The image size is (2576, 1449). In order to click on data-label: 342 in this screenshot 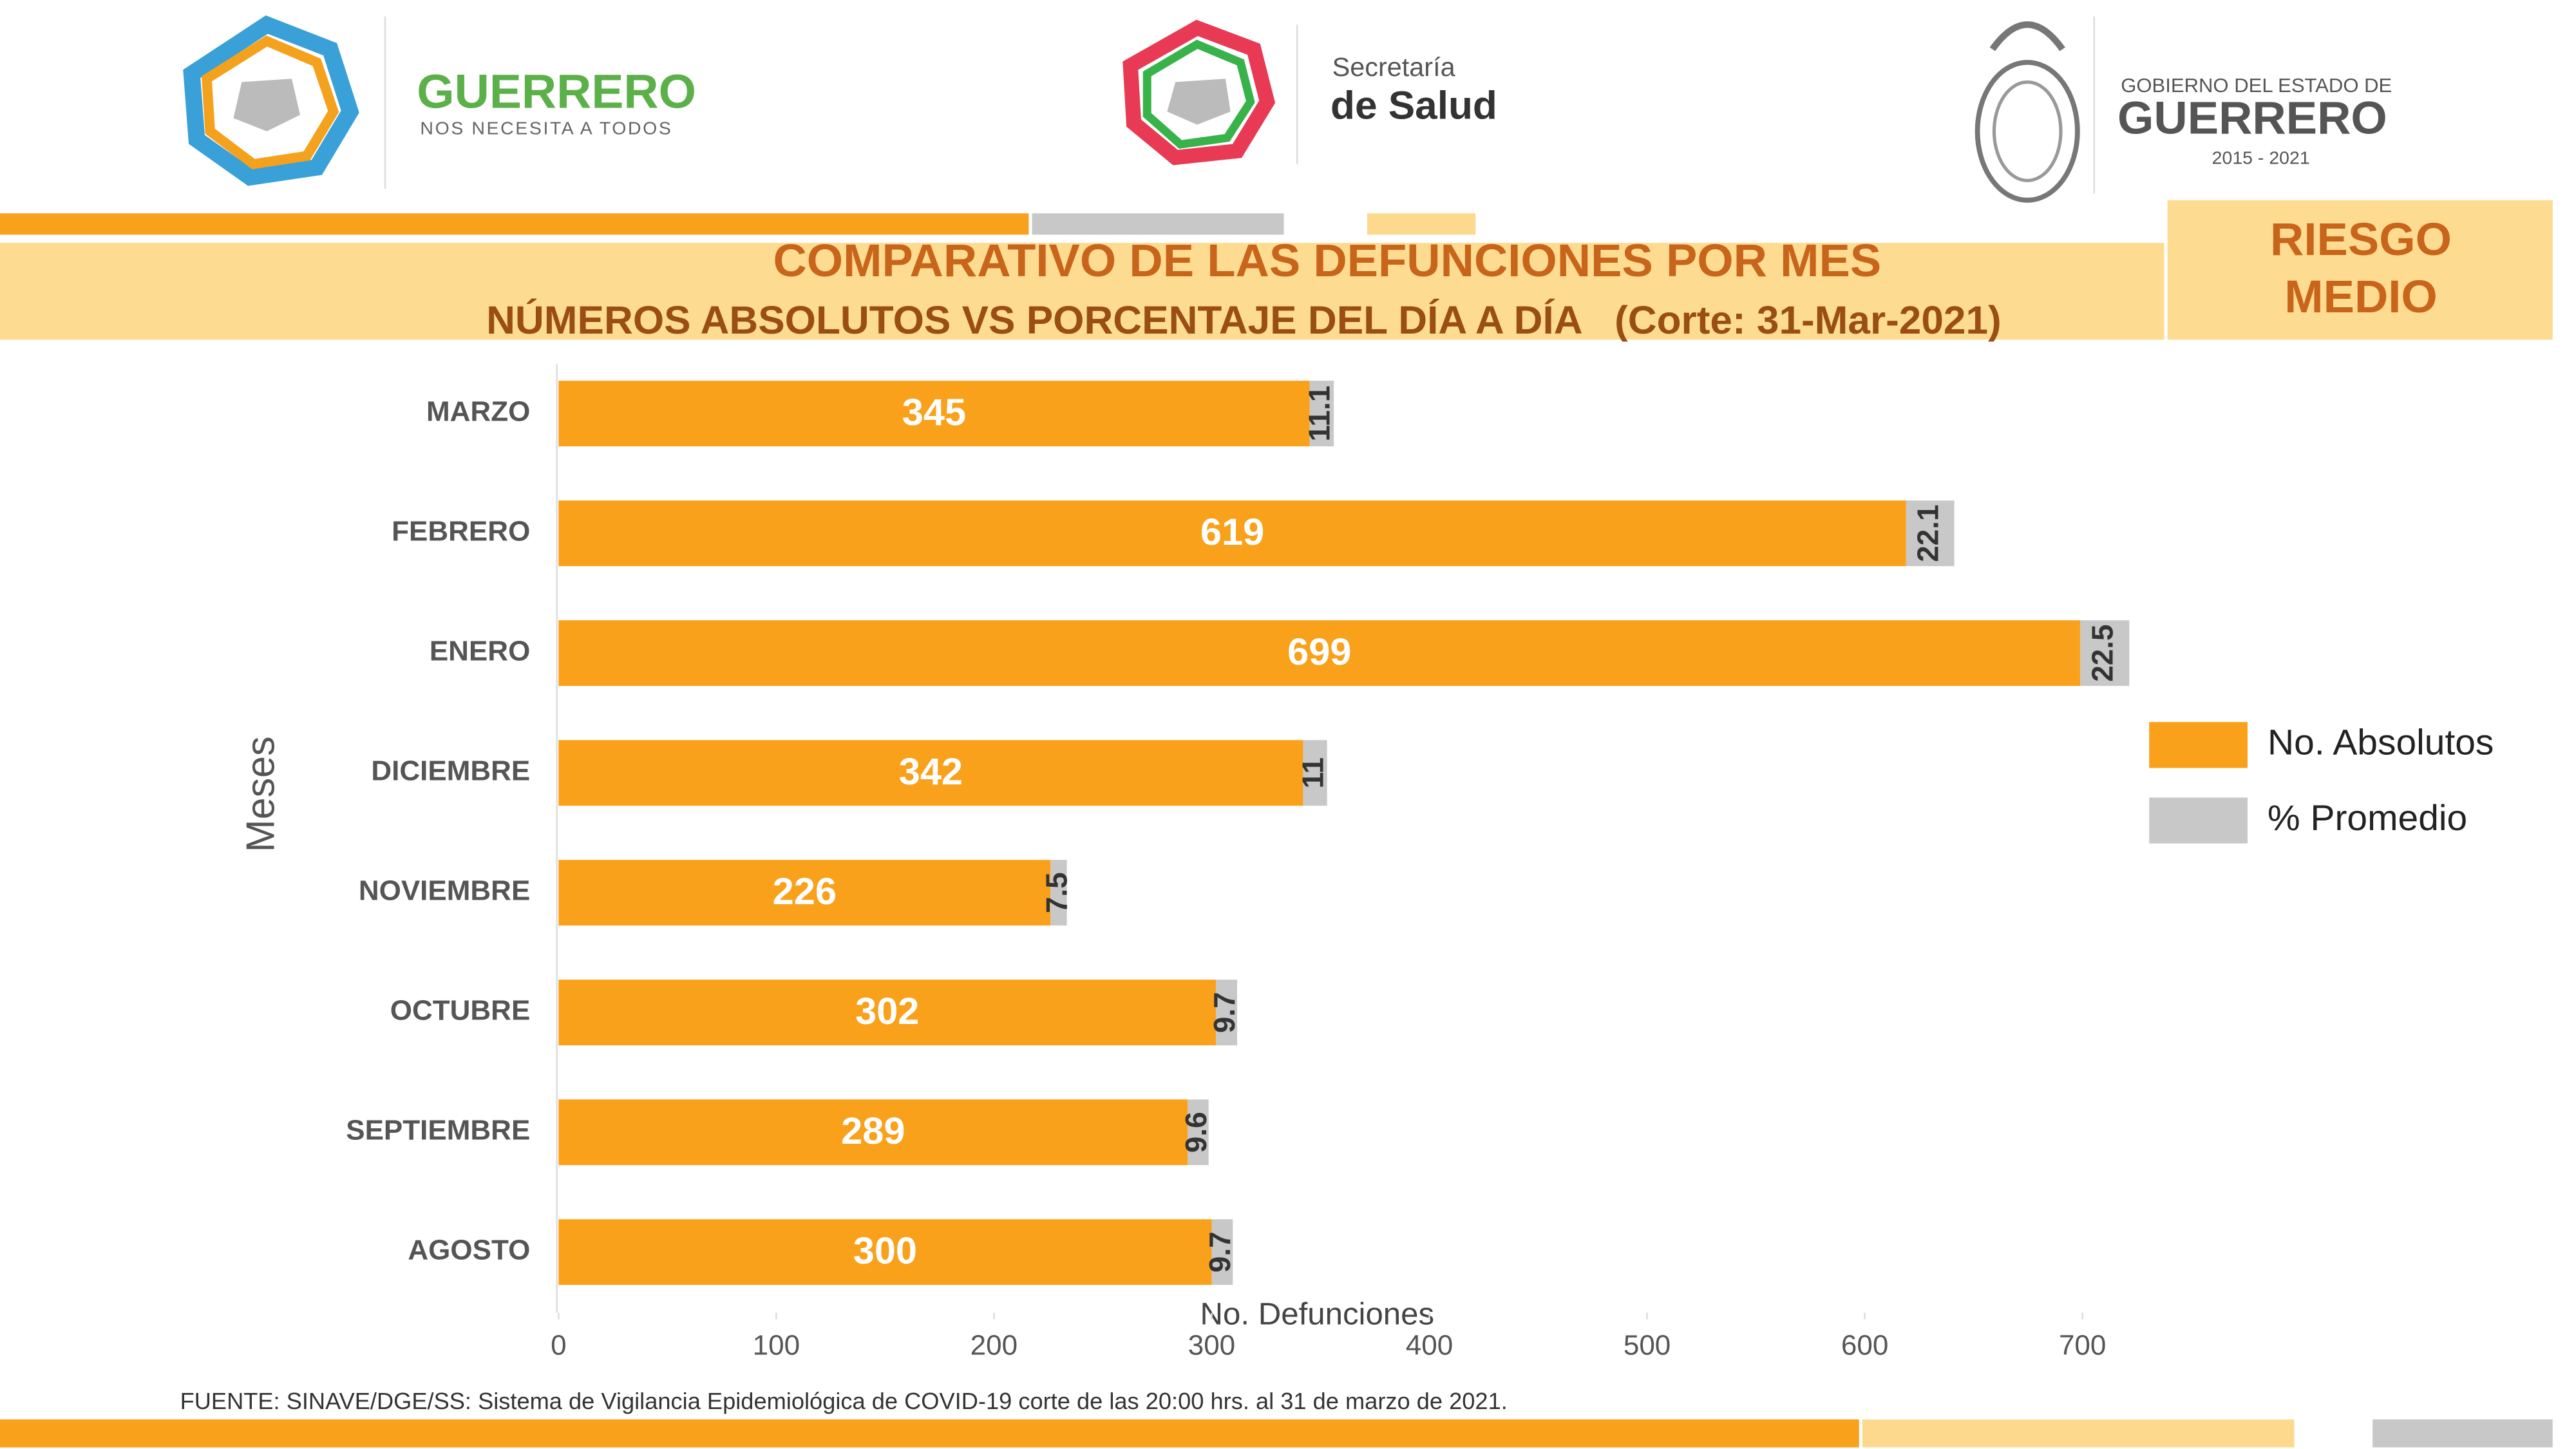, I will do `click(931, 772)`.